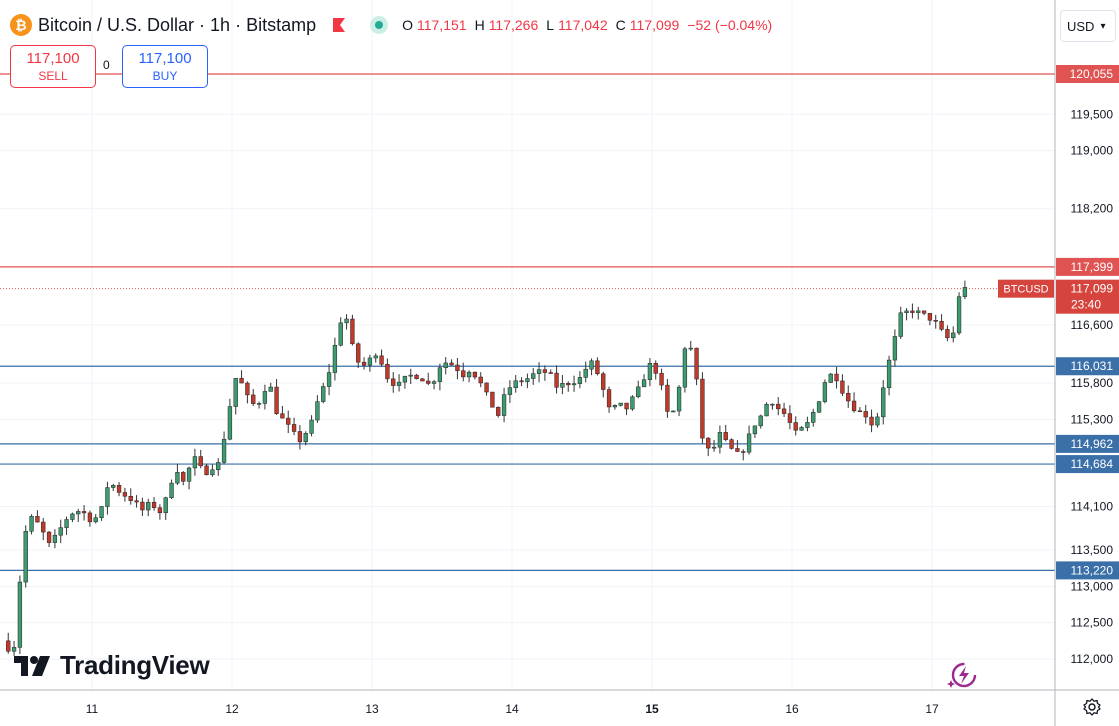 The height and width of the screenshot is (726, 1119). Describe the element at coordinates (21, 25) in the screenshot. I see `bitcoin-icon: ₿` at that location.